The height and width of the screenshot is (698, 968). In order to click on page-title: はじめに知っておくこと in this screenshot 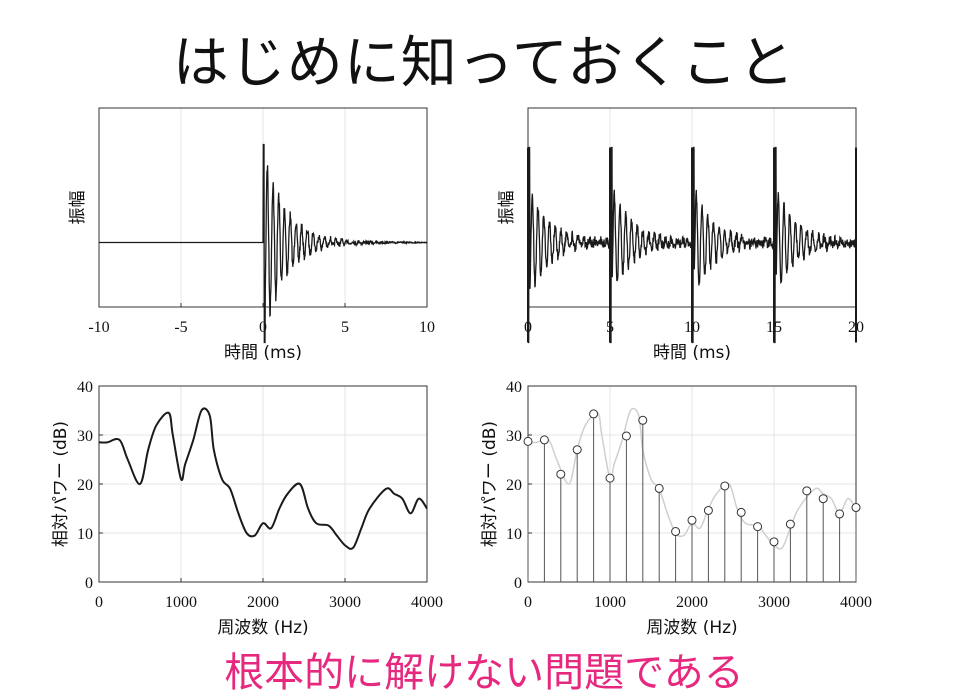, I will do `click(484, 63)`.